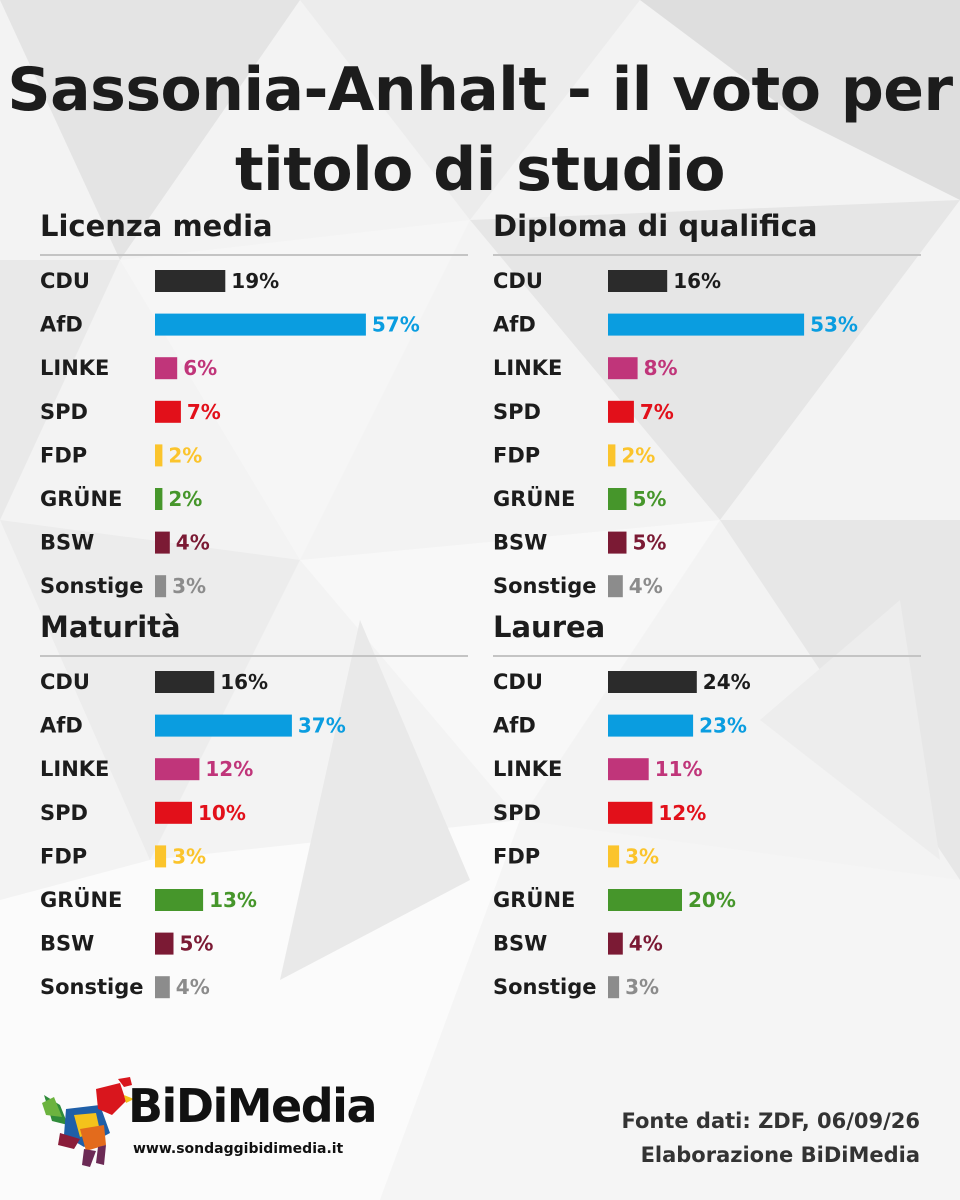  Describe the element at coordinates (238, 1149) in the screenshot. I see `website-link: www.sondaggibidimedia.it` at that location.